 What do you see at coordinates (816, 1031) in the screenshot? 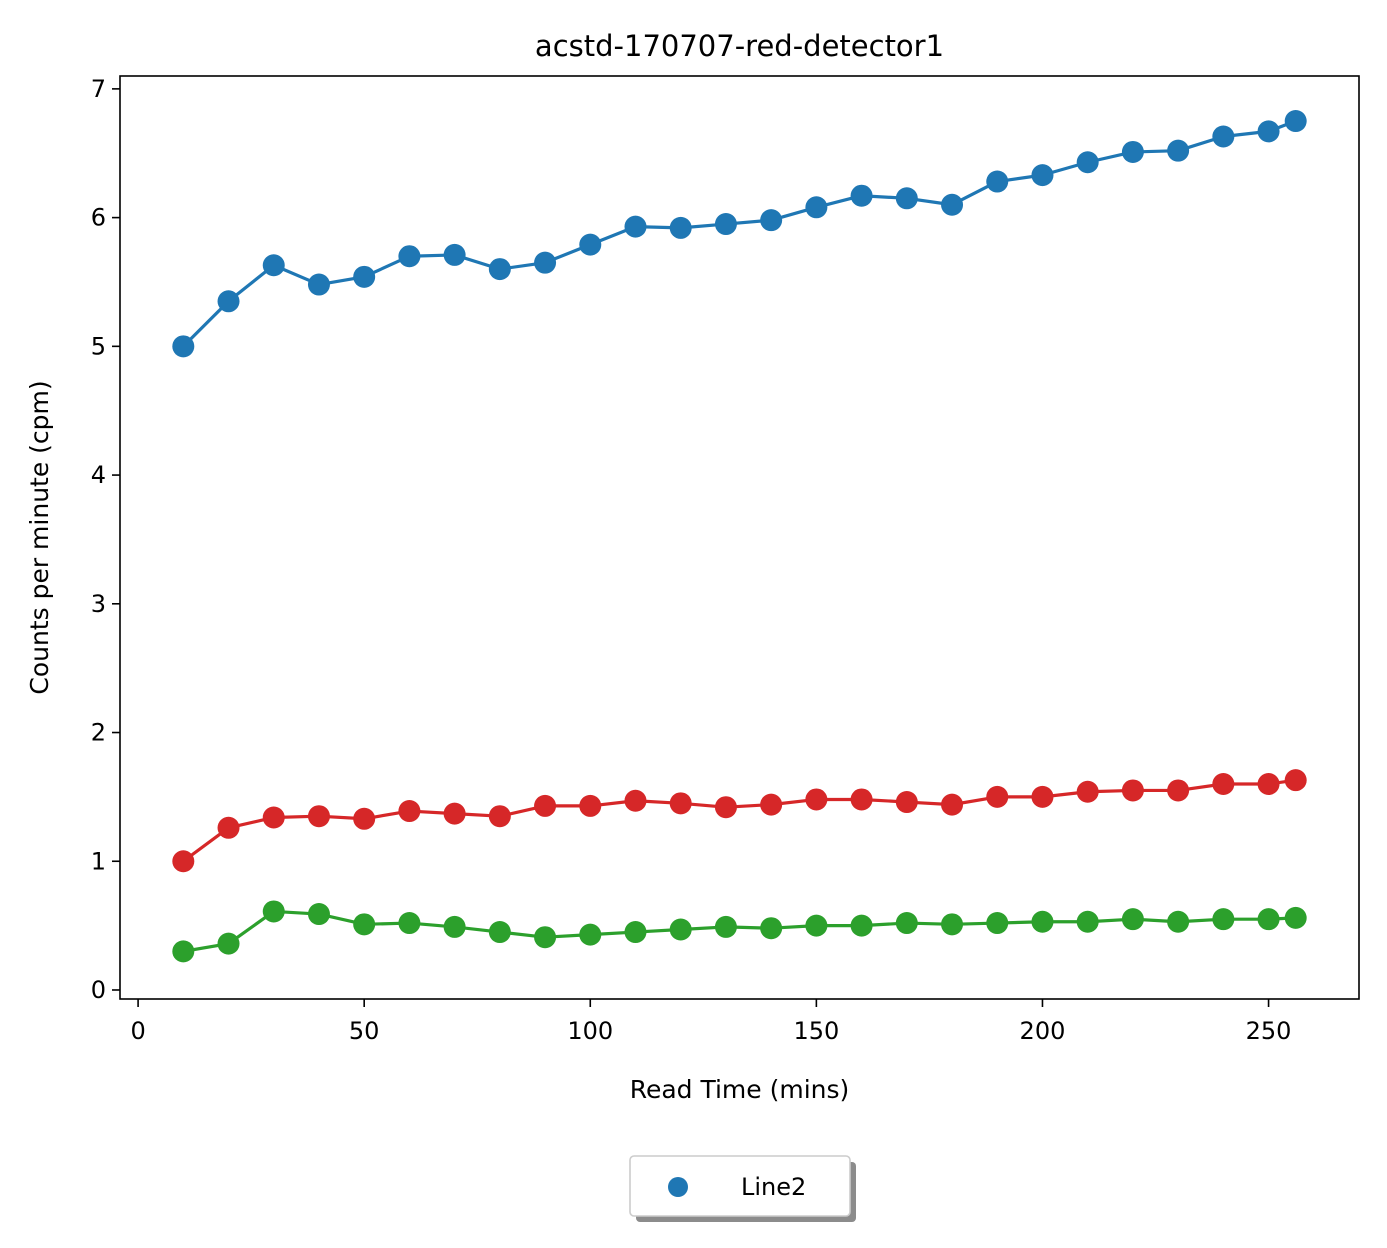
I see `x-tick-label: 150` at bounding box center [816, 1031].